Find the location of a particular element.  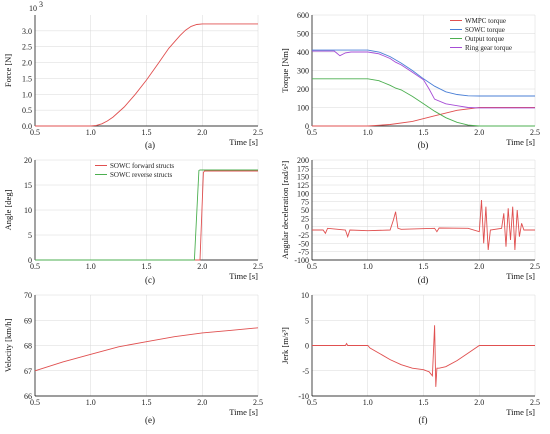

y-tick-label: -75 is located at coordinates (303, 252).